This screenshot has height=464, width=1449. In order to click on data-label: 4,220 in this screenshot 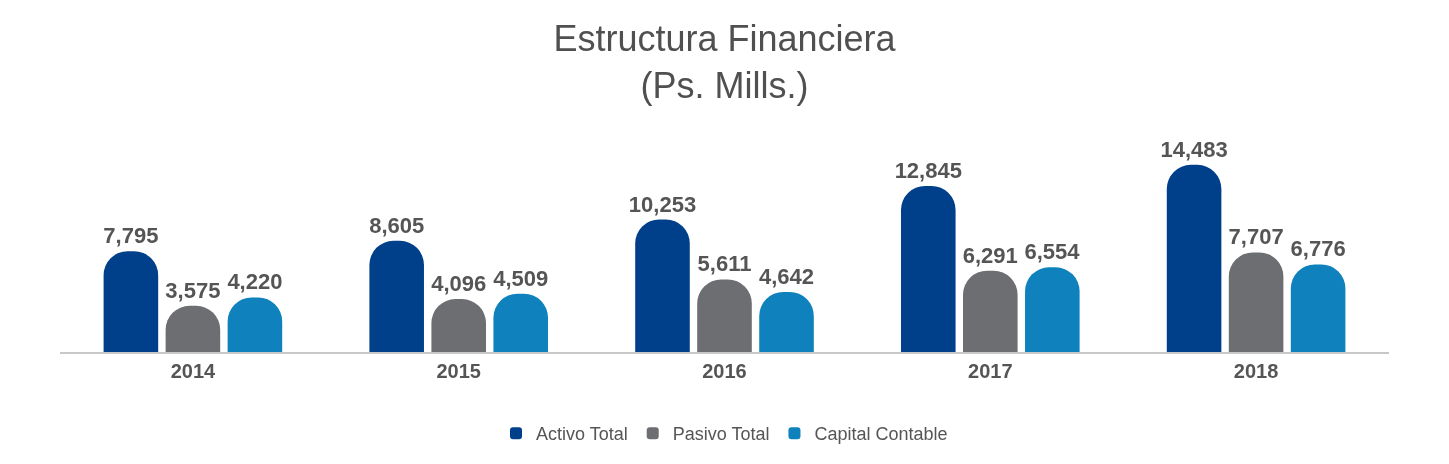, I will do `click(255, 282)`.